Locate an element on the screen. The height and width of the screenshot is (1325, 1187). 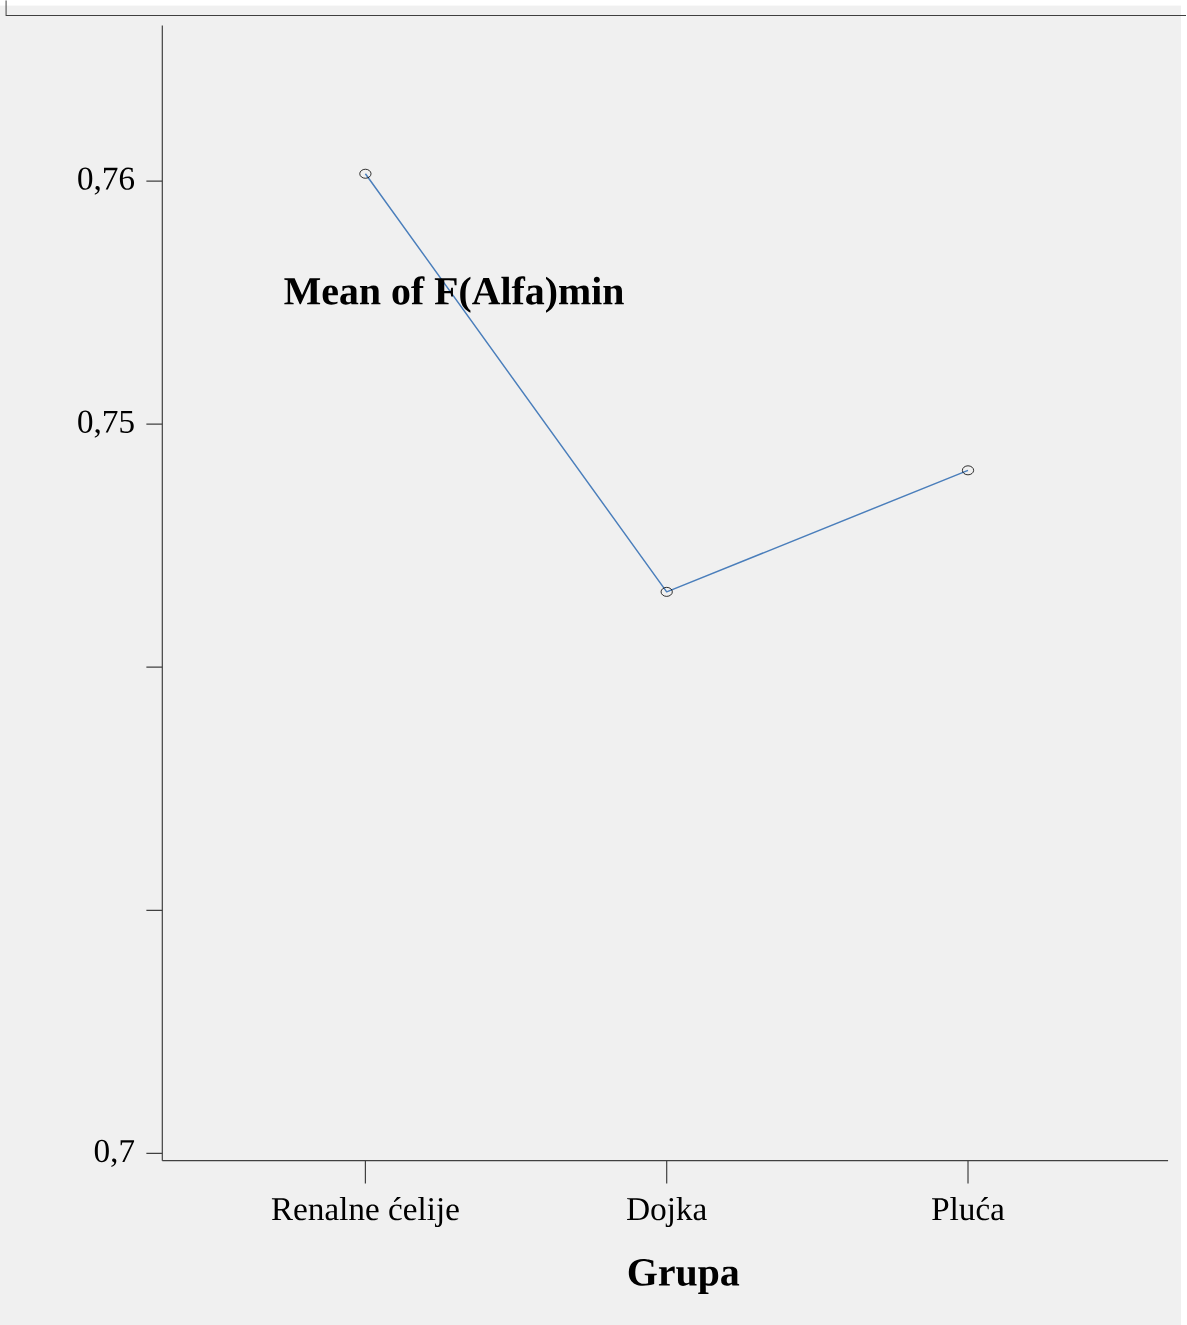
x-tick-label: Pluća is located at coordinates (968, 1208).